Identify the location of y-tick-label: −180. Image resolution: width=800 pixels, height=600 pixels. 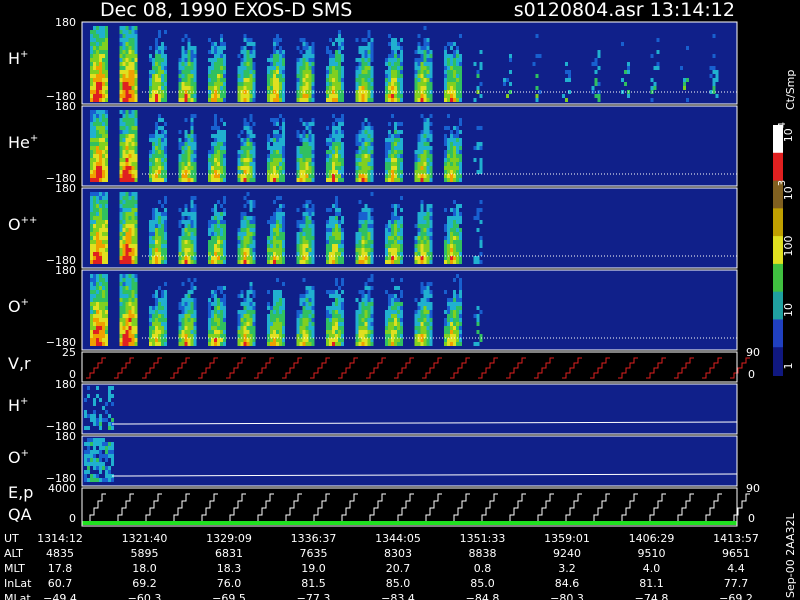
(61, 96).